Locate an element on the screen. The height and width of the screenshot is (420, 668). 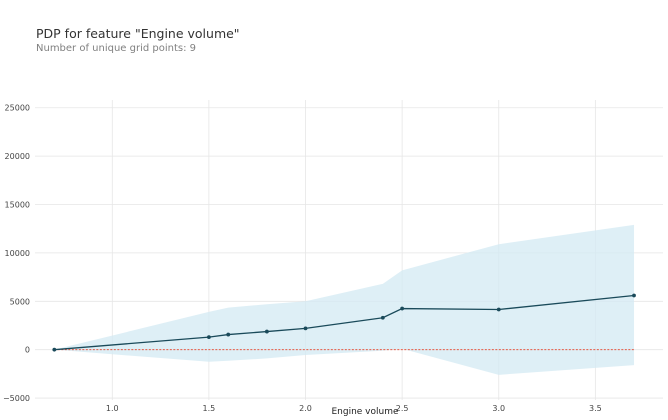
y-tick-label: 25000 is located at coordinates (17, 108).